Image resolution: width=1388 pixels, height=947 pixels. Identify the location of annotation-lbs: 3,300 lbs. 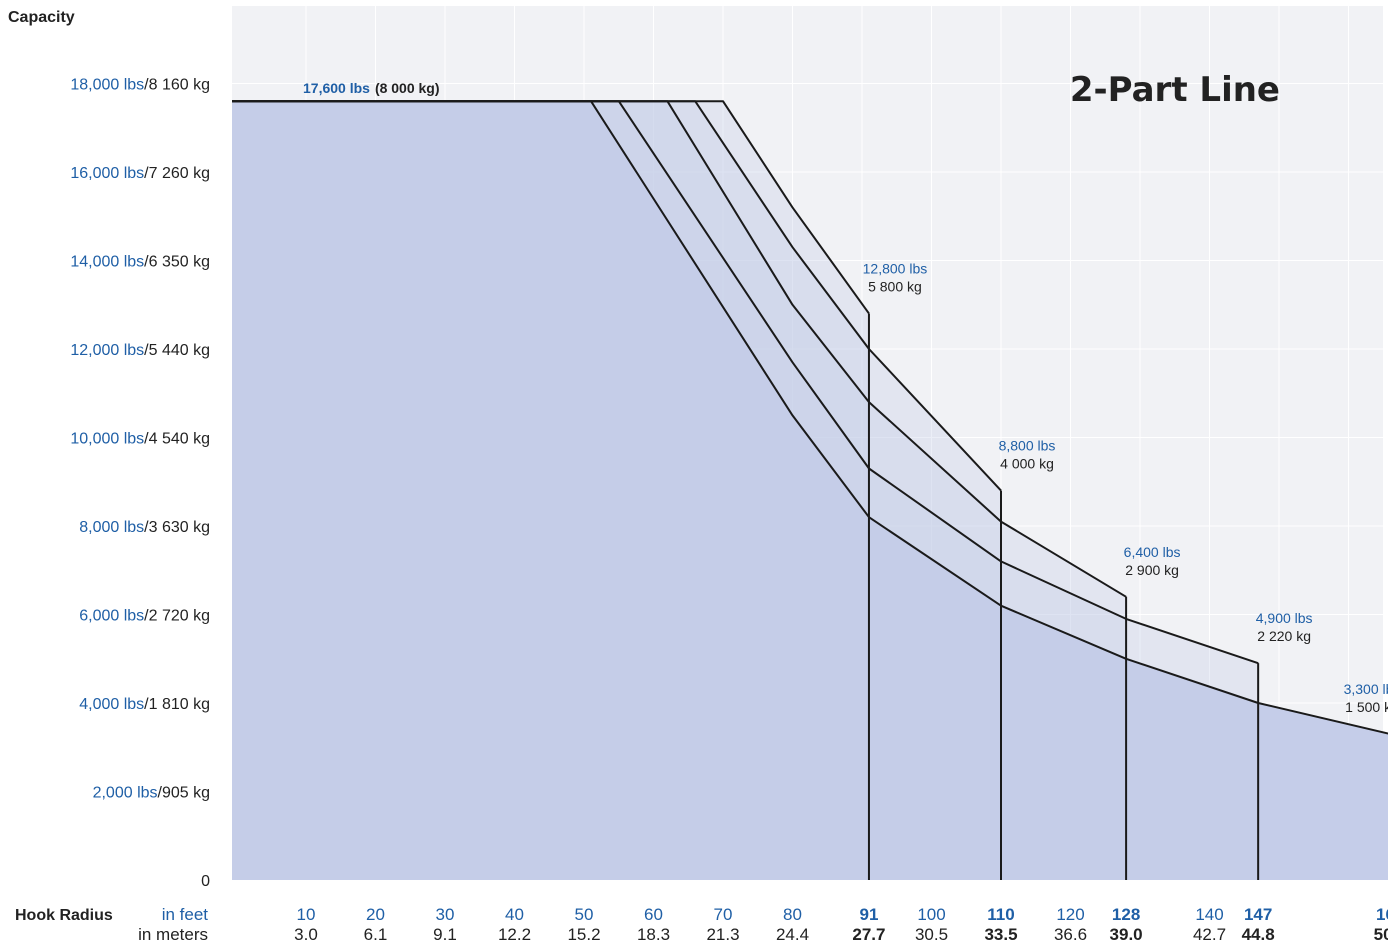
(1366, 689).